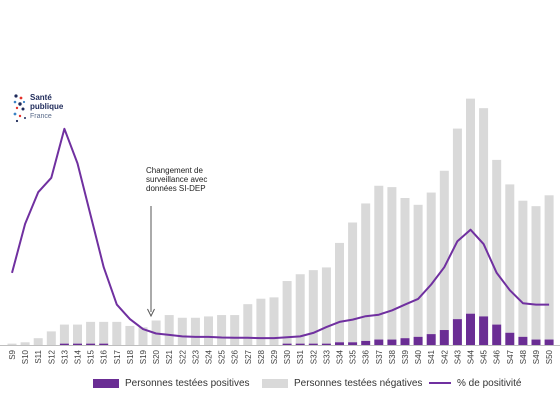  What do you see at coordinates (392, 263) in the screenshot?
I see `bar-negatives-S38` at bounding box center [392, 263].